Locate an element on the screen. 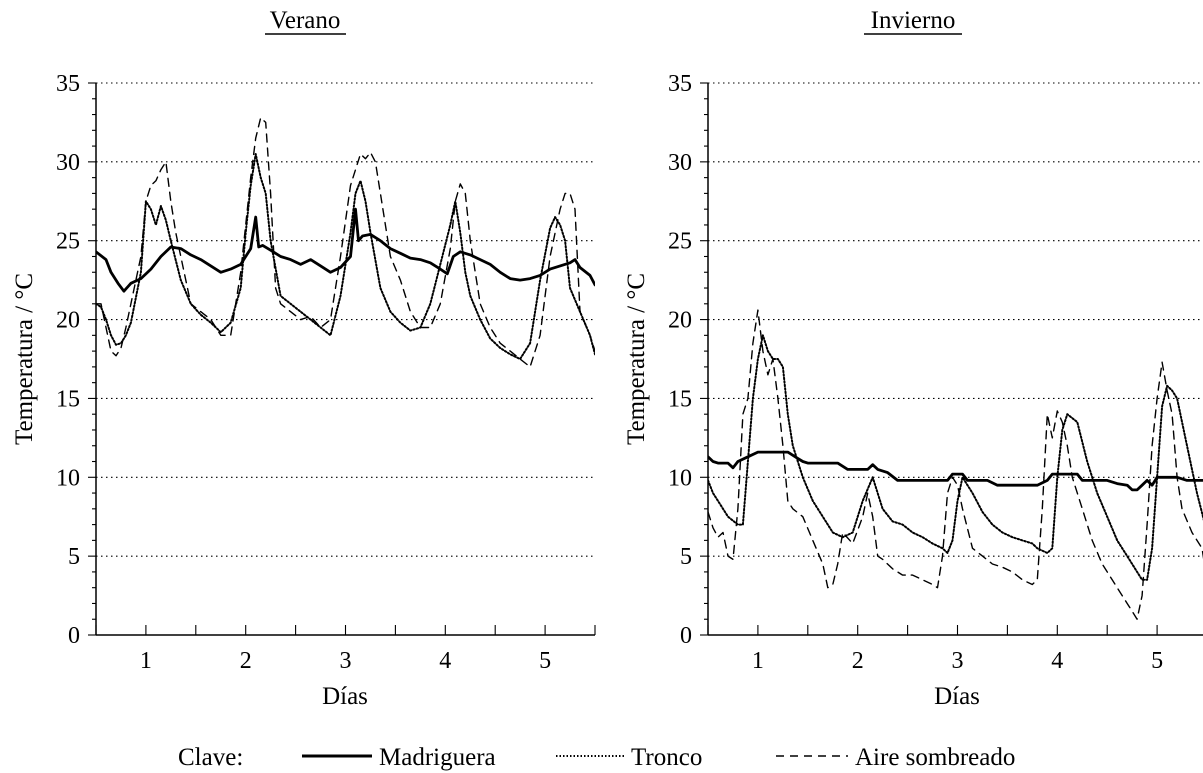 Image resolution: width=1203 pixels, height=773 pixels. legend-label-tronco: Tronco is located at coordinates (666, 757).